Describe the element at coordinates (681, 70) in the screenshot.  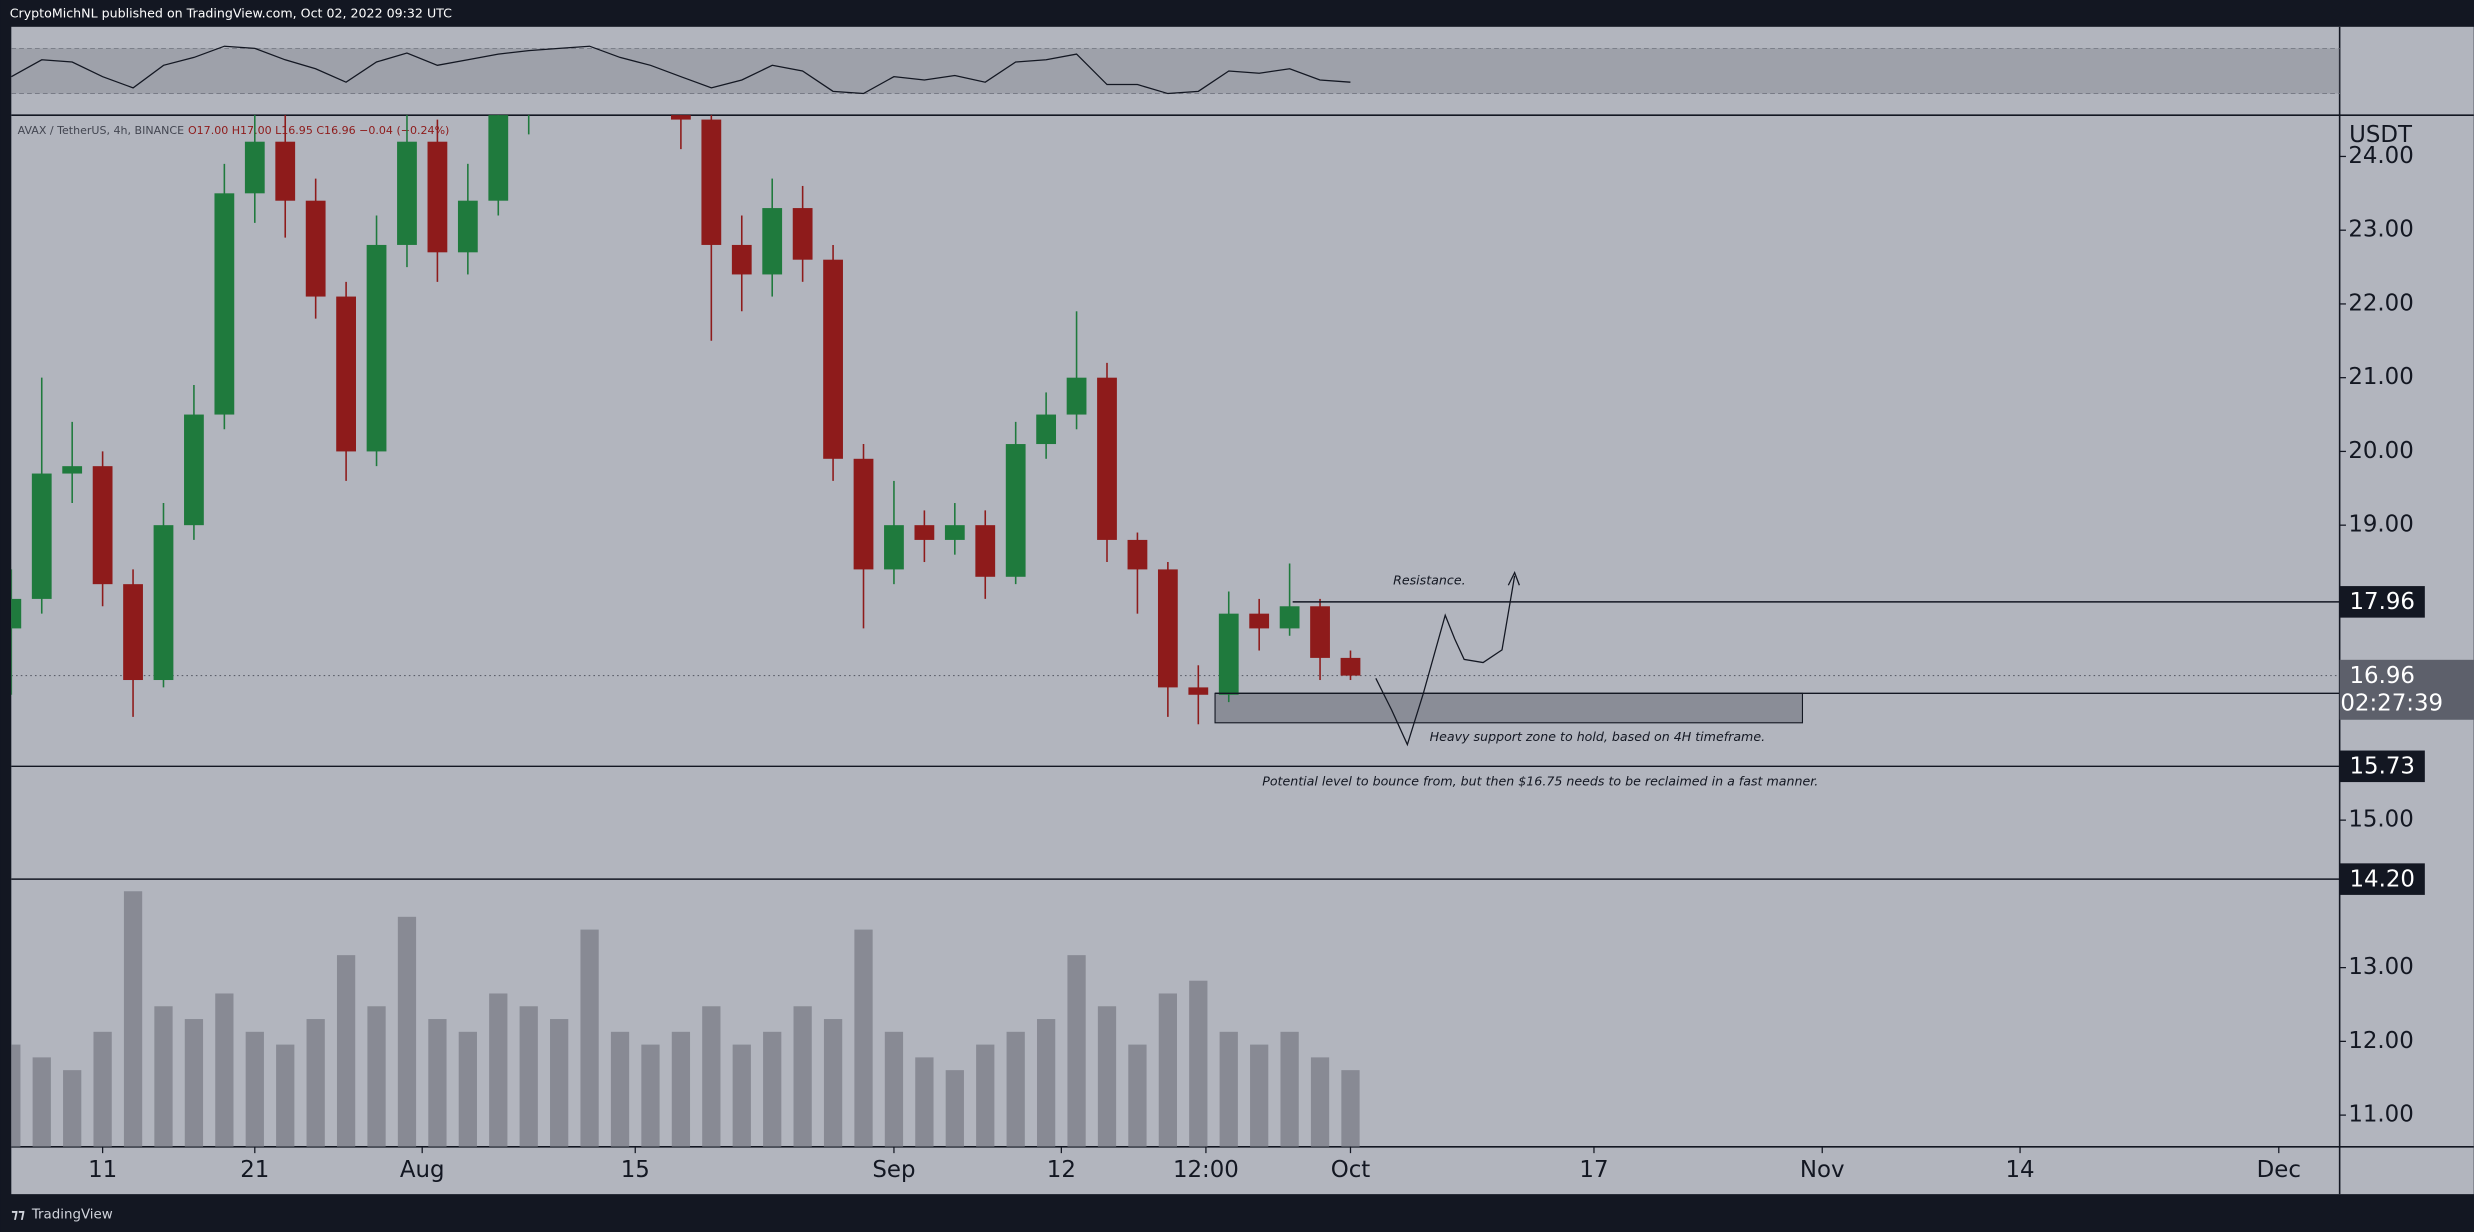
I see `rsi-line` at that location.